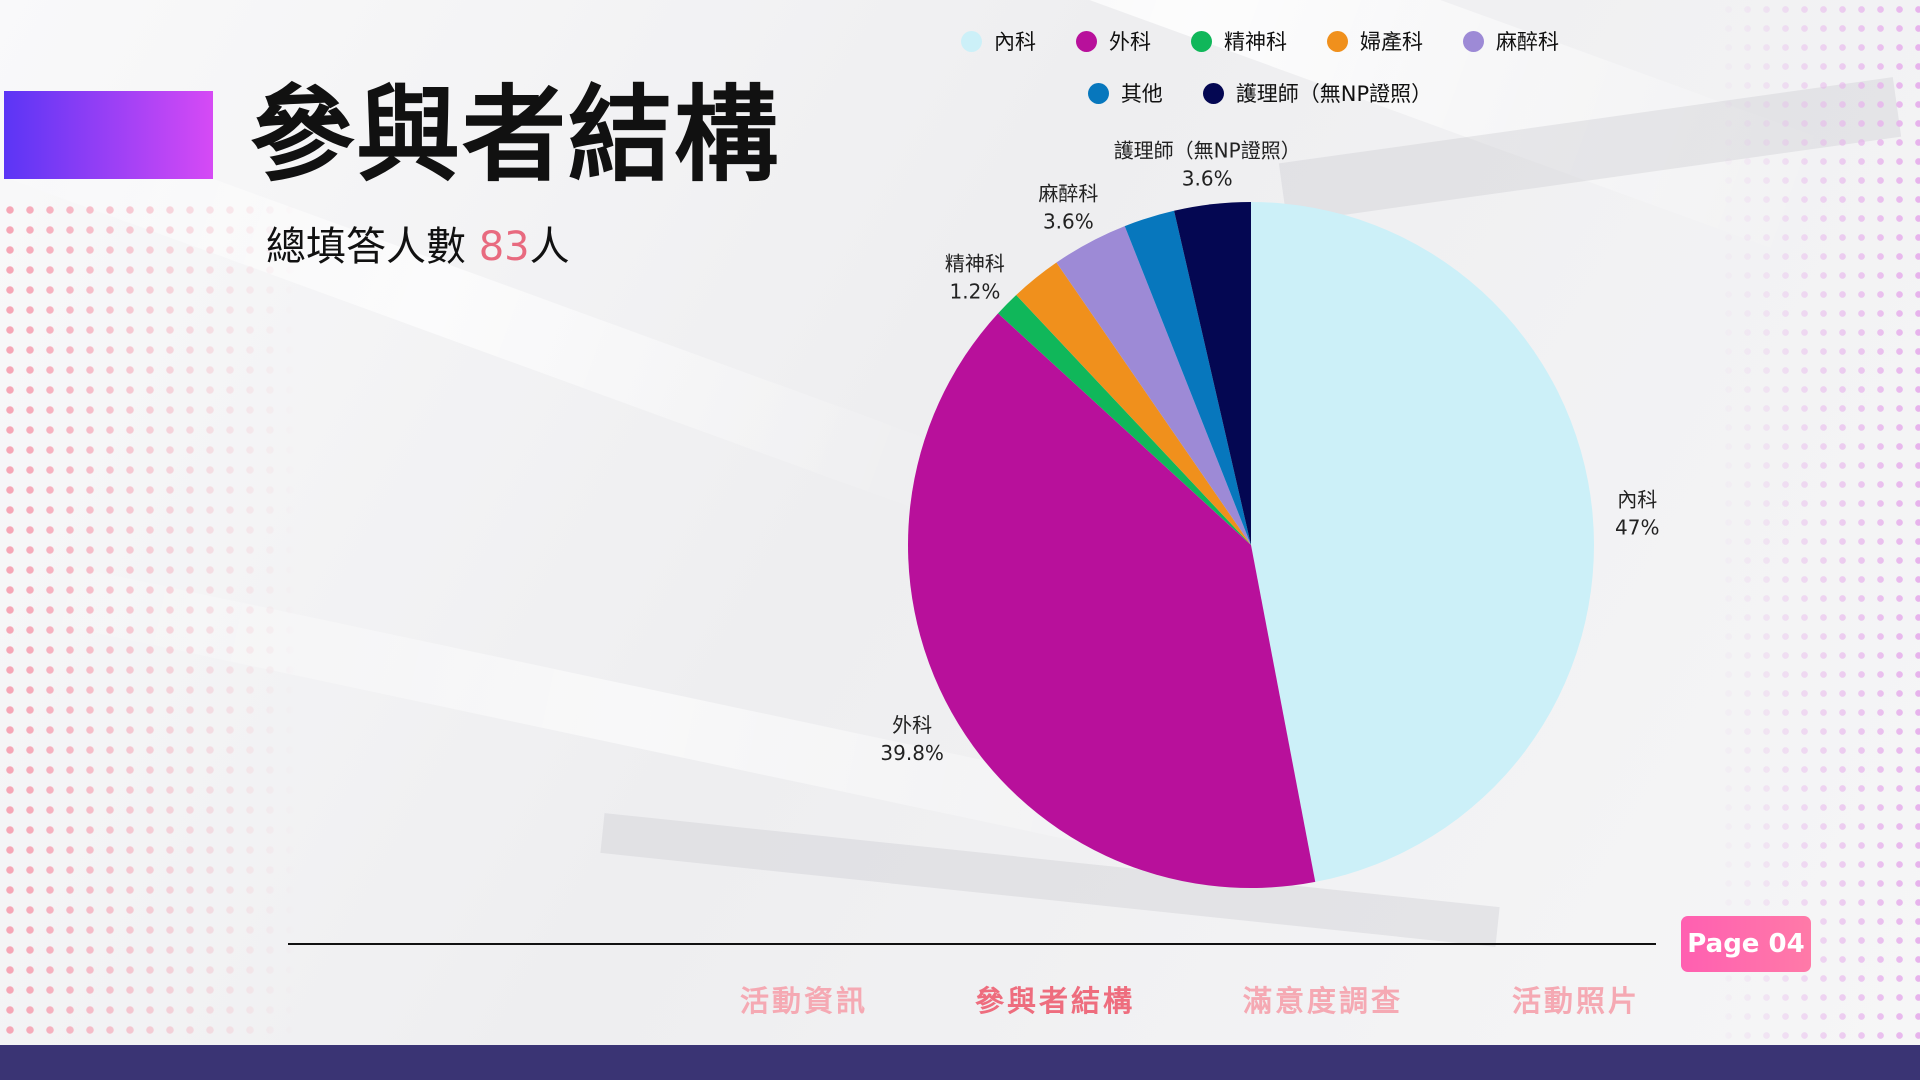  I want to click on nav-link-activity-info: 活動資訊, so click(804, 1001).